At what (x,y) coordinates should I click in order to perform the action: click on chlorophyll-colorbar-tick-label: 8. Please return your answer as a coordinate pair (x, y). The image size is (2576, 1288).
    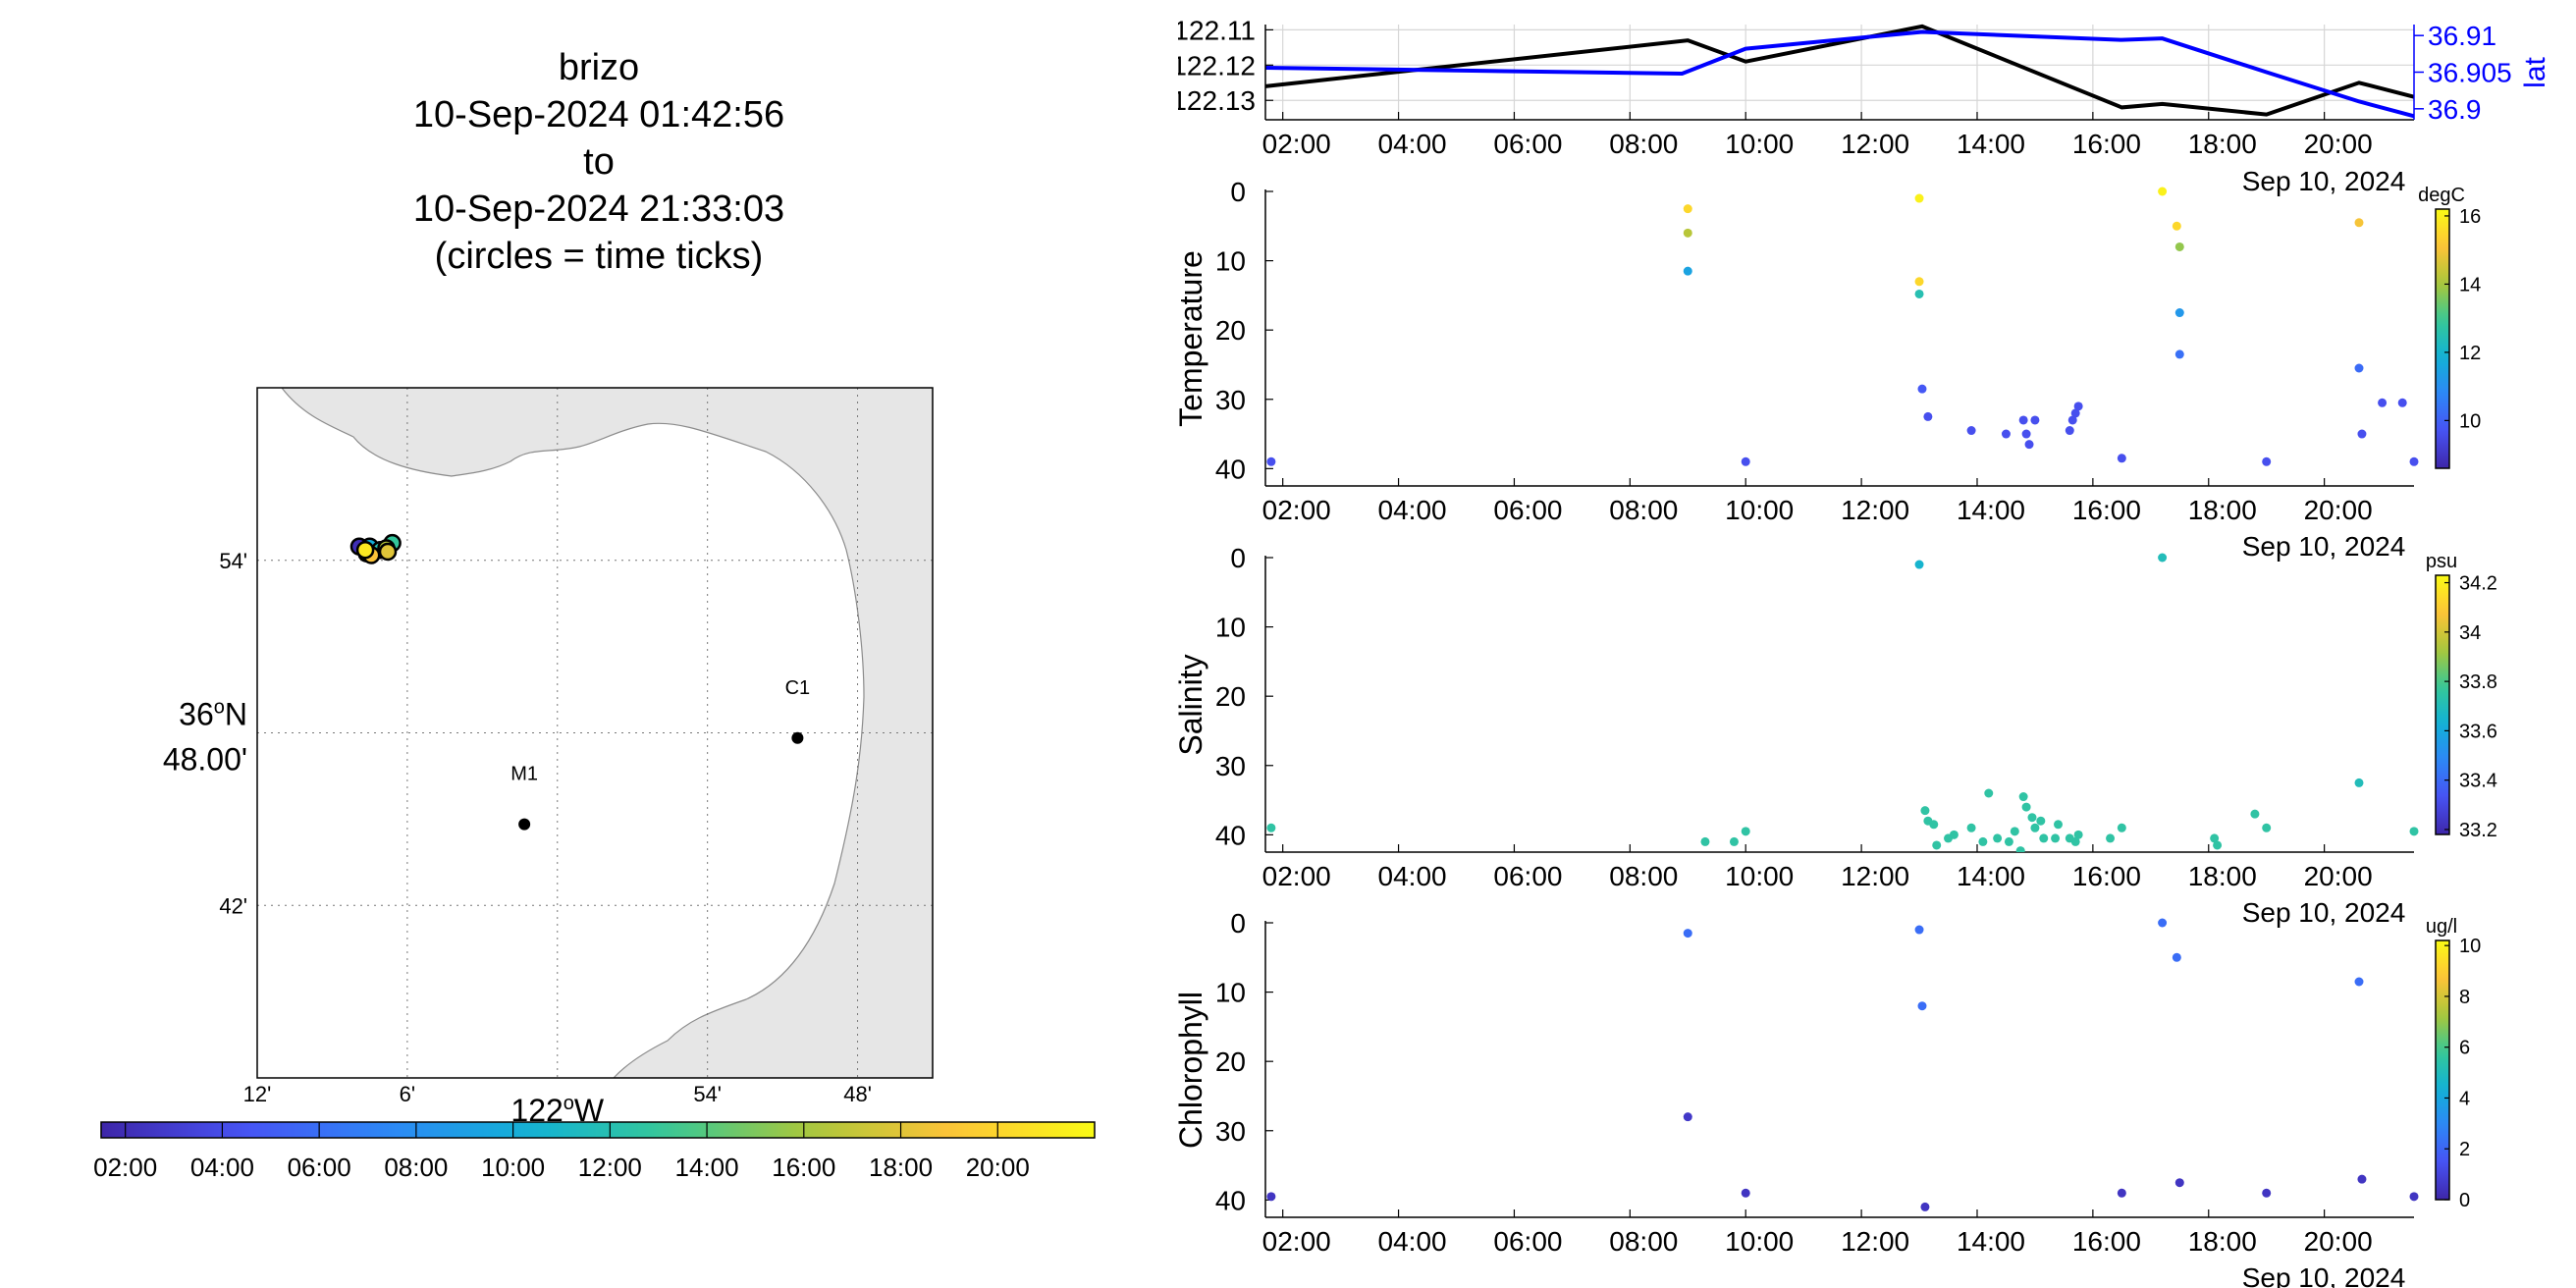
    Looking at the image, I should click on (2464, 997).